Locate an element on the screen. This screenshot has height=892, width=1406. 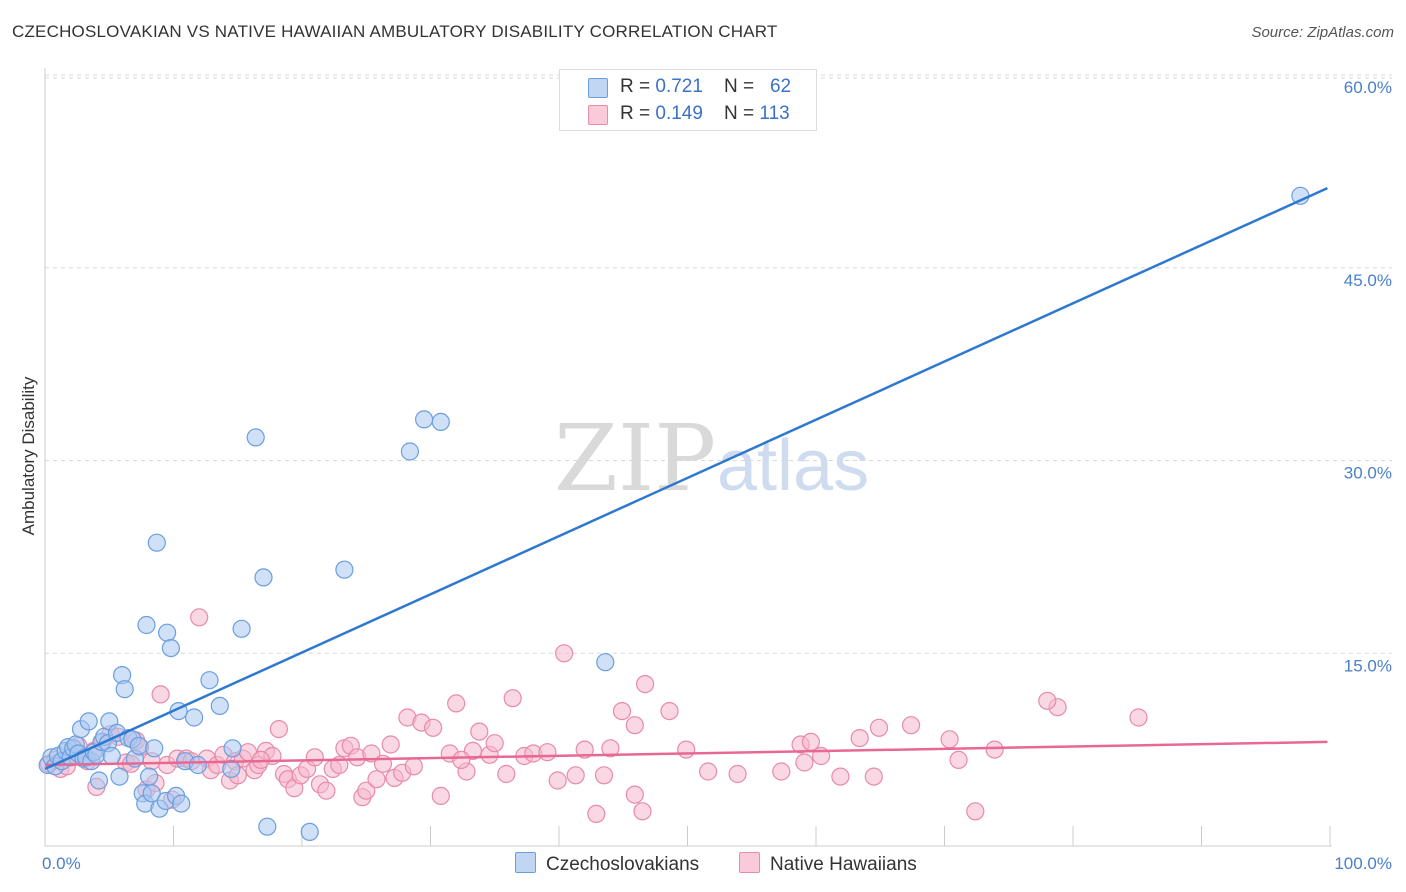
bottom-legend-label: Czechoslovakians is located at coordinates (623, 864).